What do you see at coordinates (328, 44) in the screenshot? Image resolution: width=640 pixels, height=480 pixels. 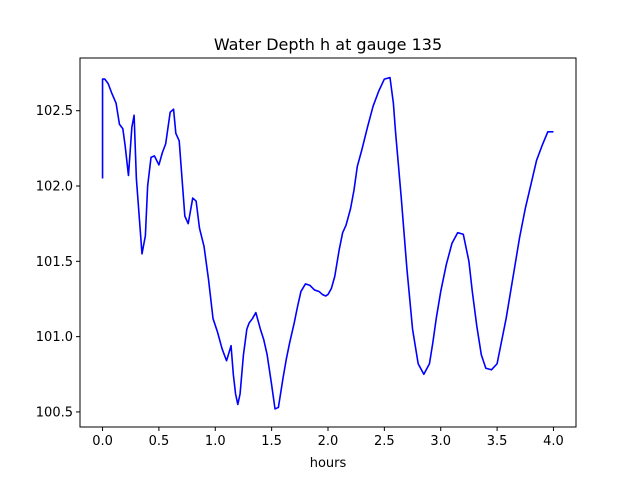 I see `chart-title: Water Depth h at gauge 135` at bounding box center [328, 44].